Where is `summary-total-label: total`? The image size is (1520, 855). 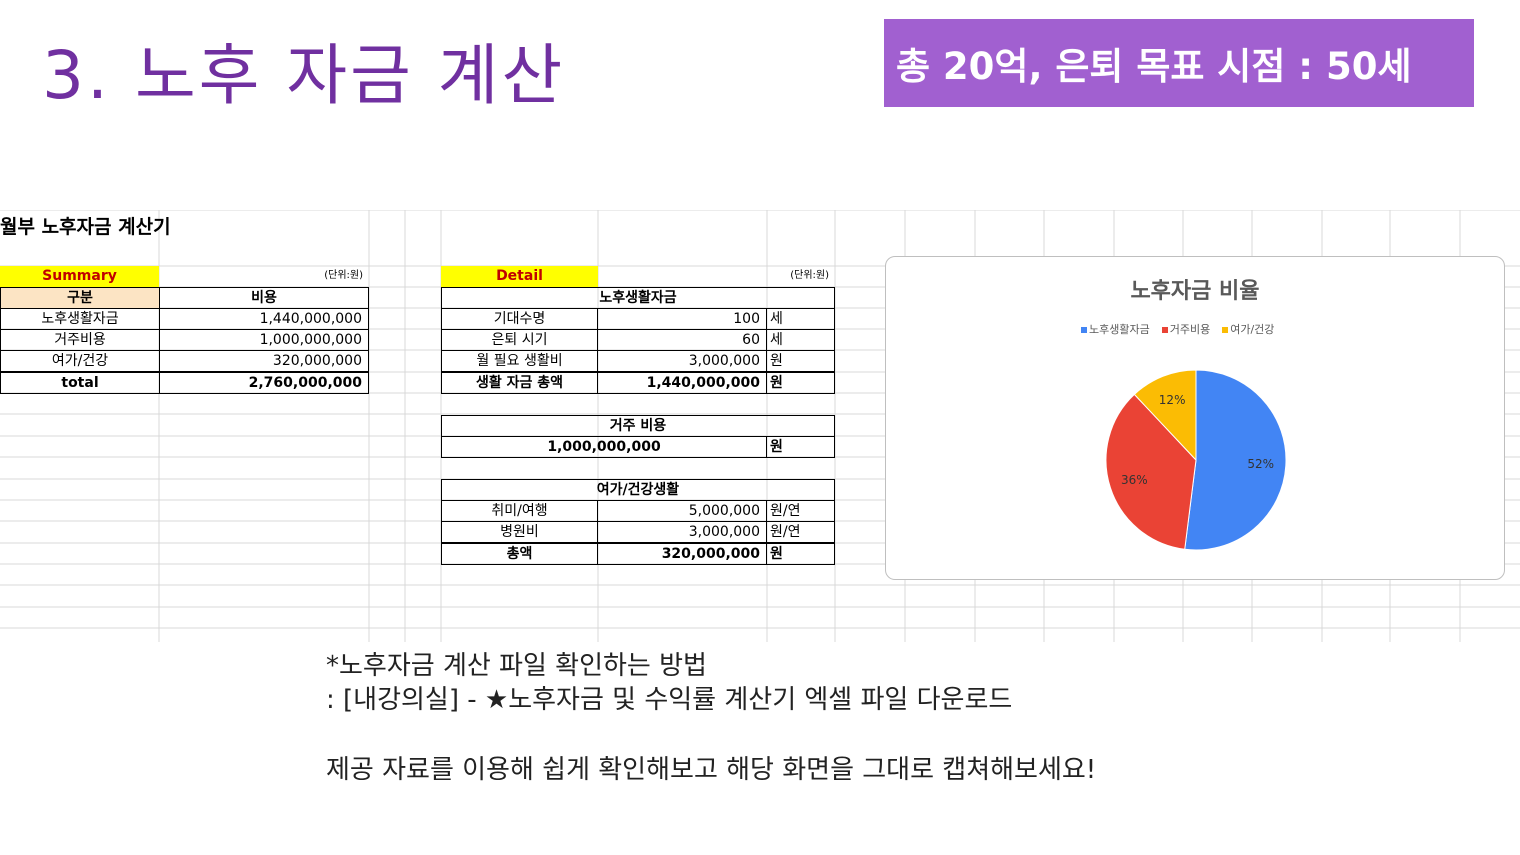
summary-total-label: total is located at coordinates (80, 383).